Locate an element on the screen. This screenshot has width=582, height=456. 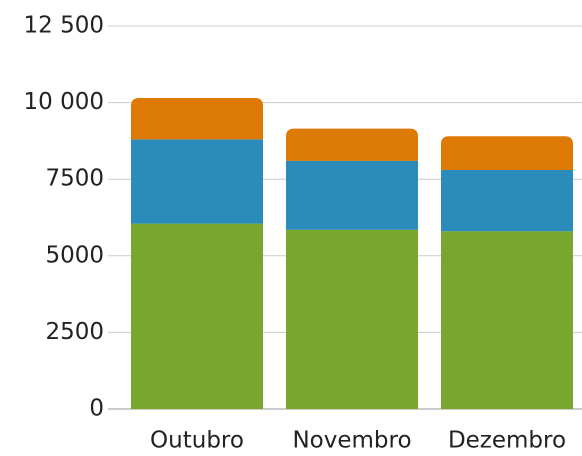
y-tick-label: 0 is located at coordinates (96, 409).